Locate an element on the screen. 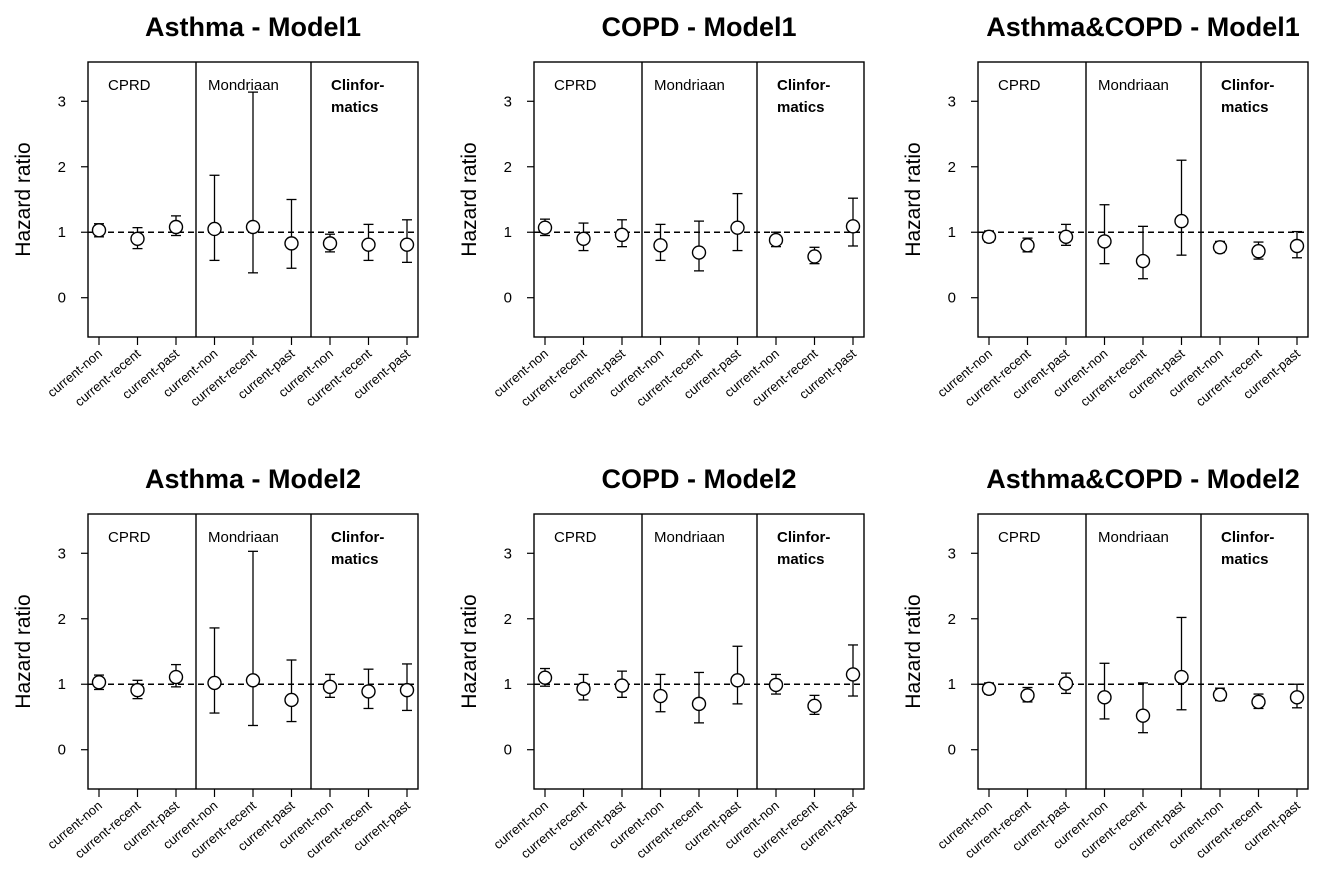  panel-title: COPD - Model2 is located at coordinates (698, 479).